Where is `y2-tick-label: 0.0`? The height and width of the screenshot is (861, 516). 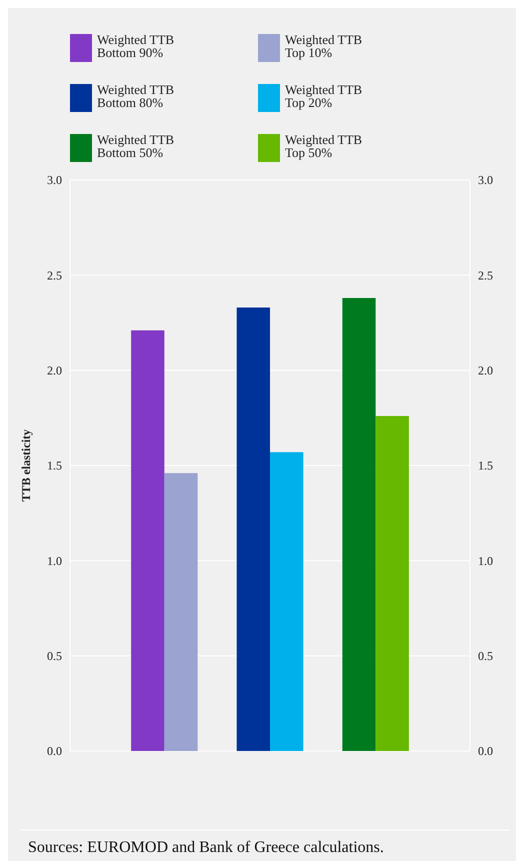 y2-tick-label: 0.0 is located at coordinates (485, 751).